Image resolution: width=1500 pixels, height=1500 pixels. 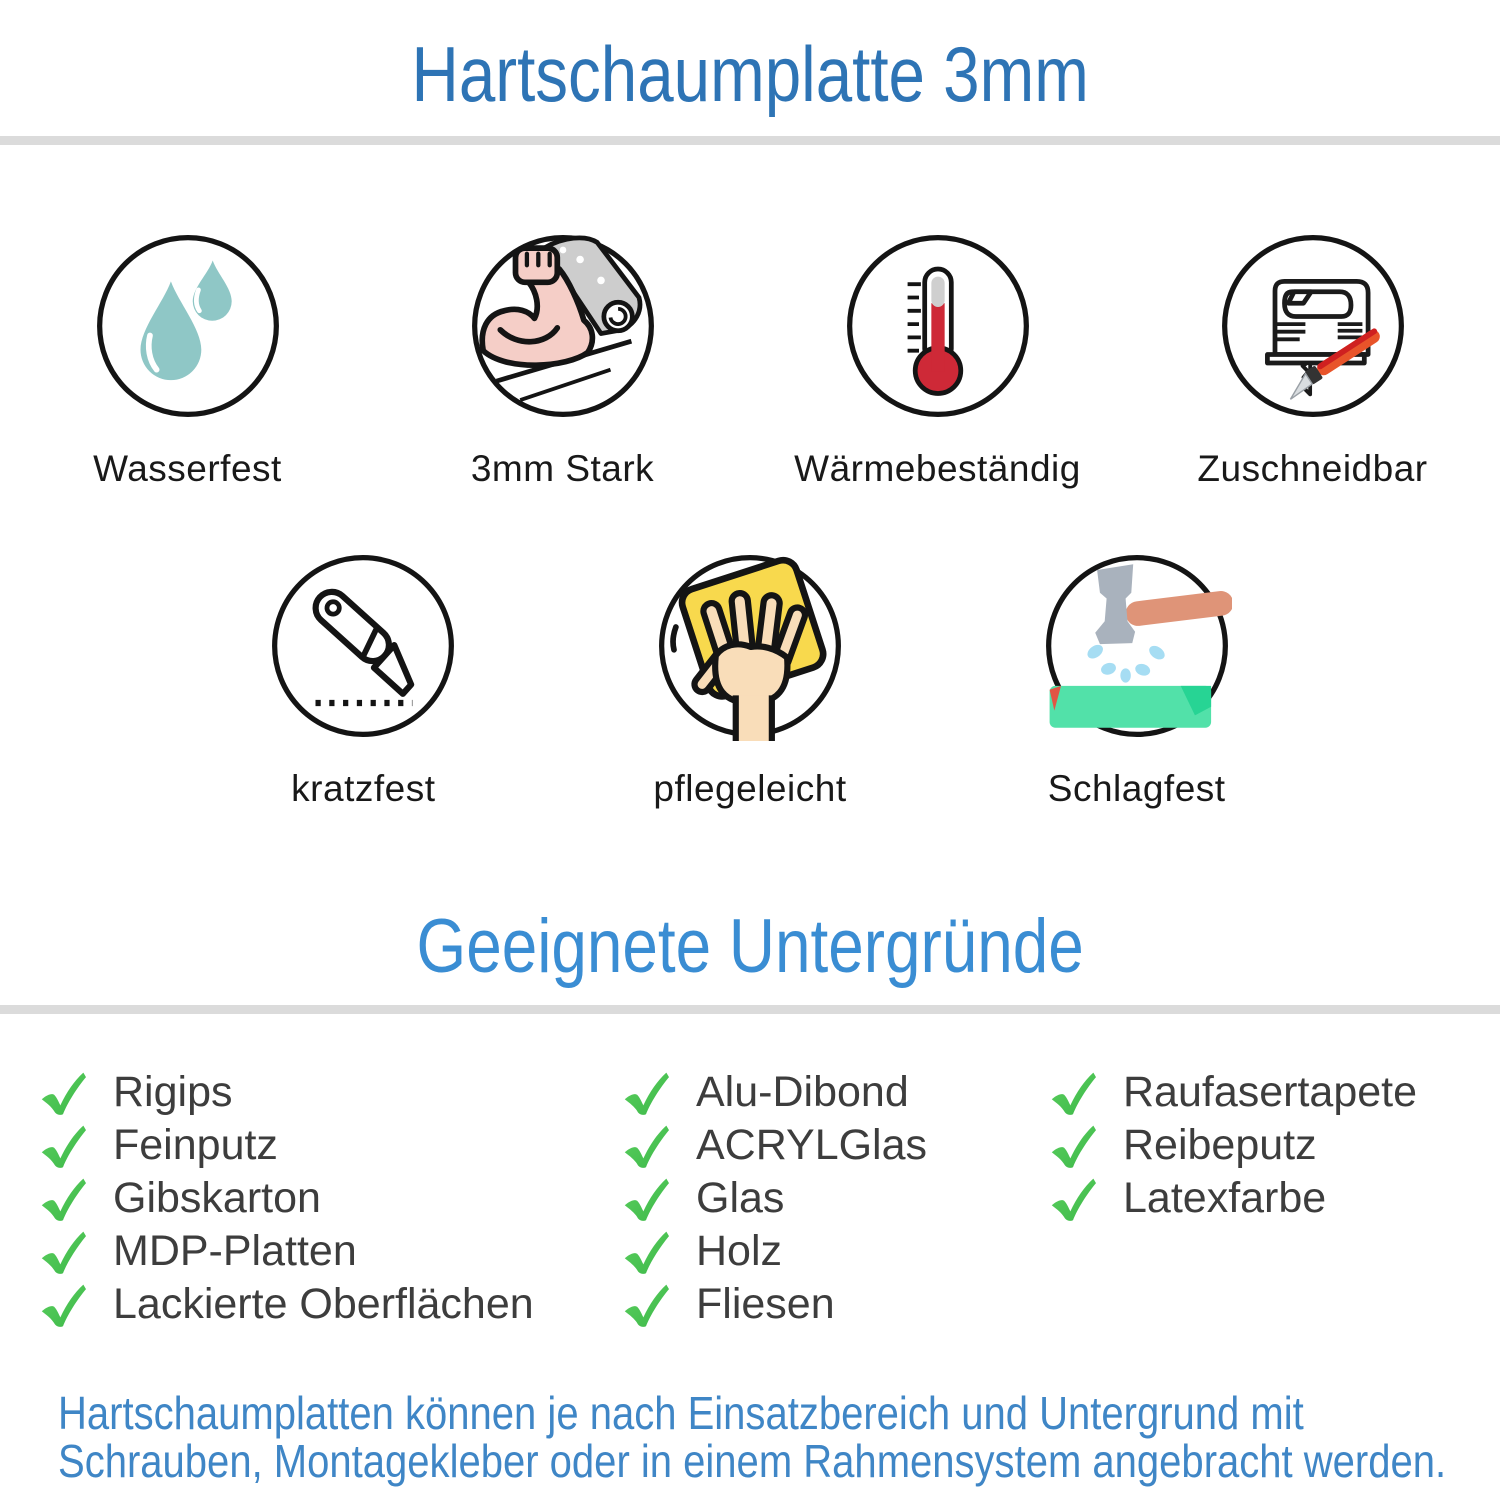 What do you see at coordinates (195, 1145) in the screenshot?
I see `substrate-label: Feinputz` at bounding box center [195, 1145].